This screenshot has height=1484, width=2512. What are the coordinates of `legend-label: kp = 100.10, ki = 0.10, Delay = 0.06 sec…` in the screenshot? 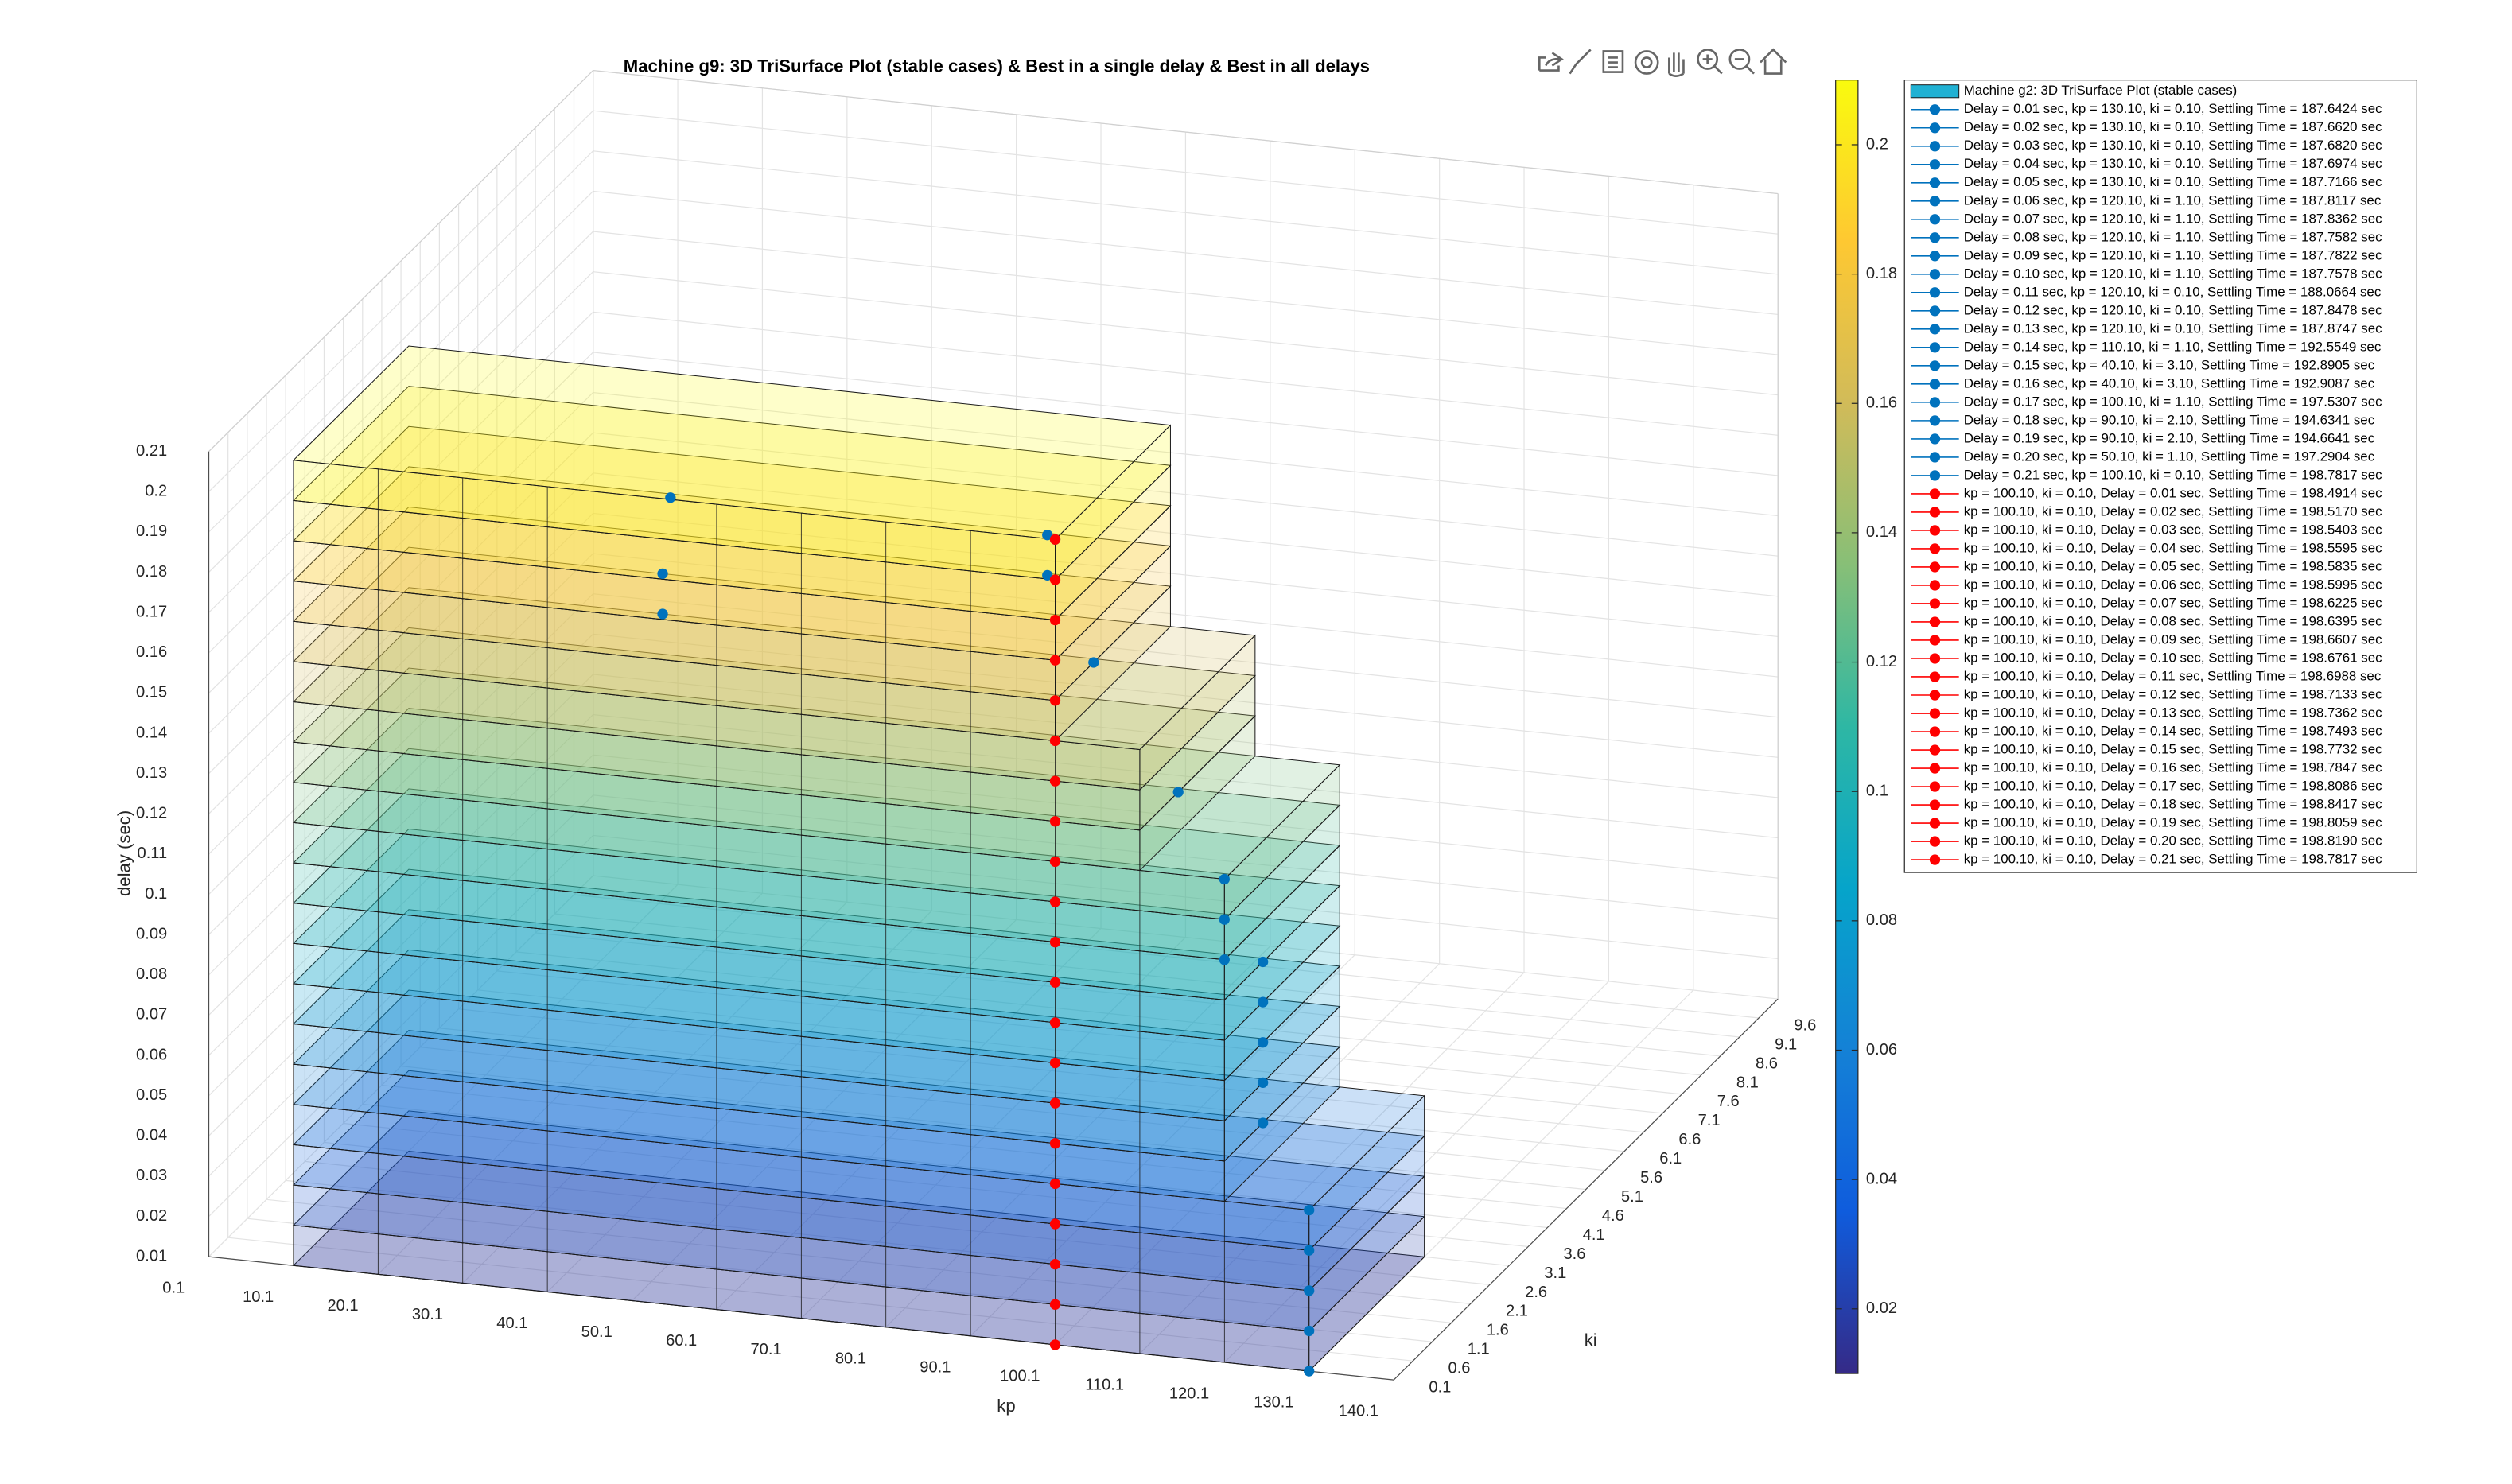 It's located at (2173, 584).